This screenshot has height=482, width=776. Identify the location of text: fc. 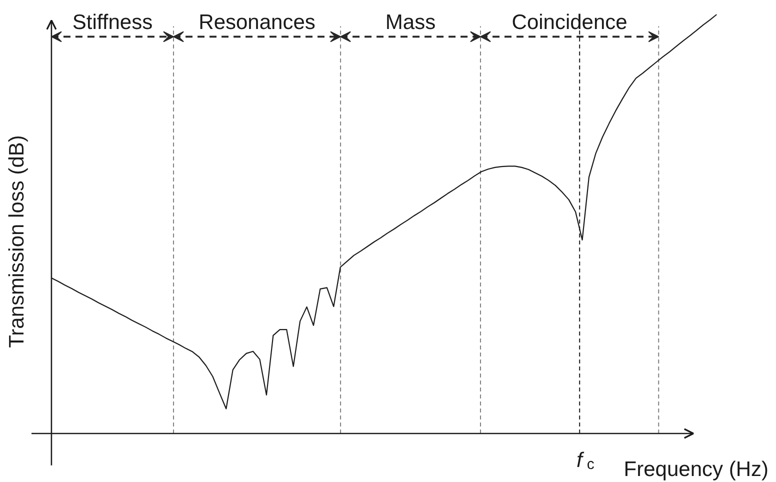
(585, 460).